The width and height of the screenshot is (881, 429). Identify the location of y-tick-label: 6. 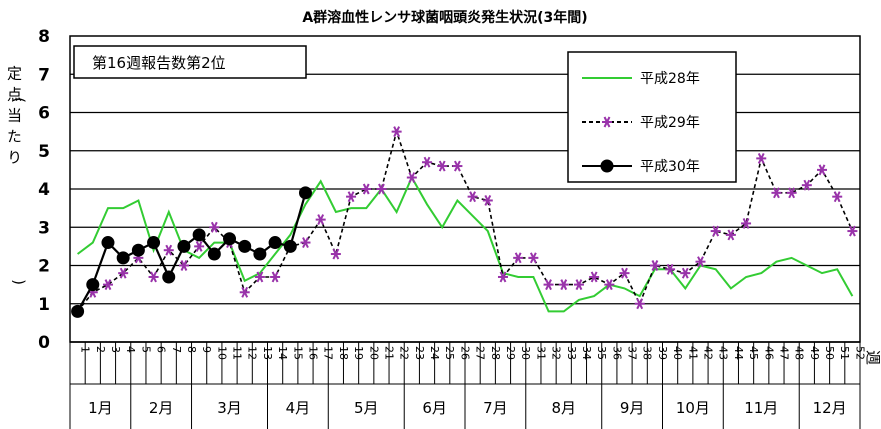
(44, 114).